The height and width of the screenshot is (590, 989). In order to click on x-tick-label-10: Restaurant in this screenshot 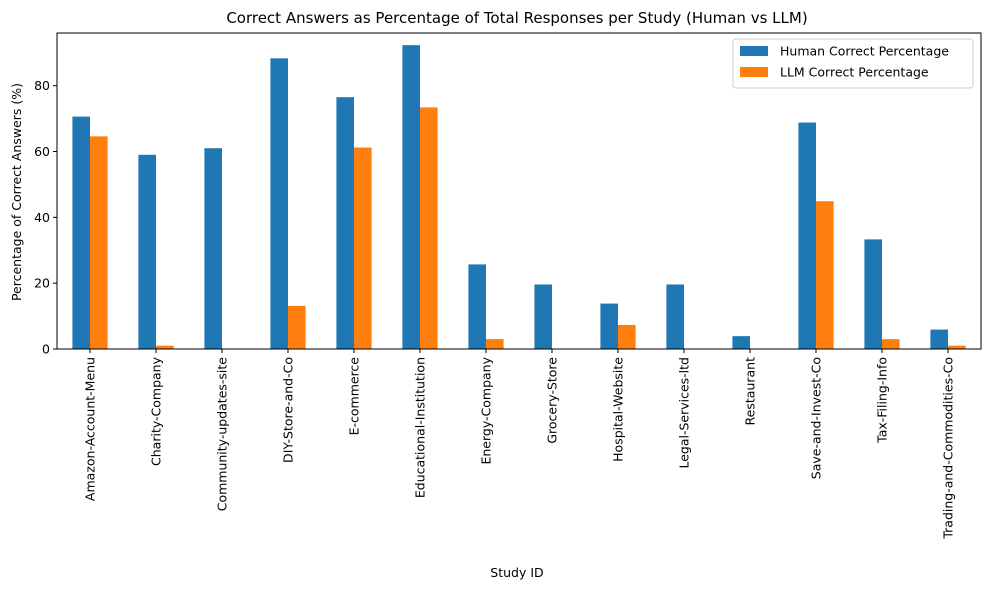, I will do `click(750, 391)`.